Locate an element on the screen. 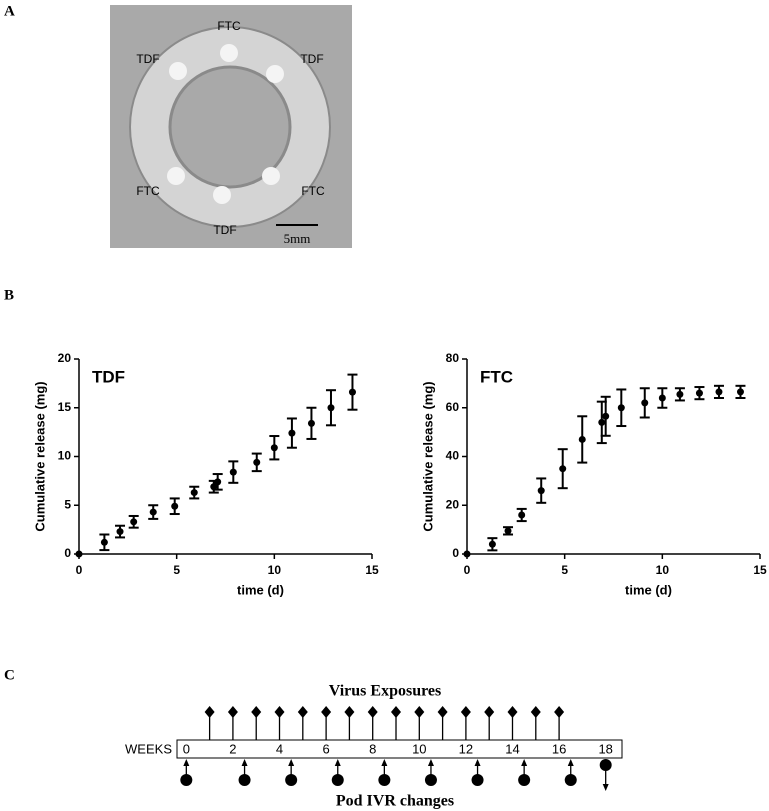 This screenshot has width=769, height=811. timeline-box is located at coordinates (399, 749).